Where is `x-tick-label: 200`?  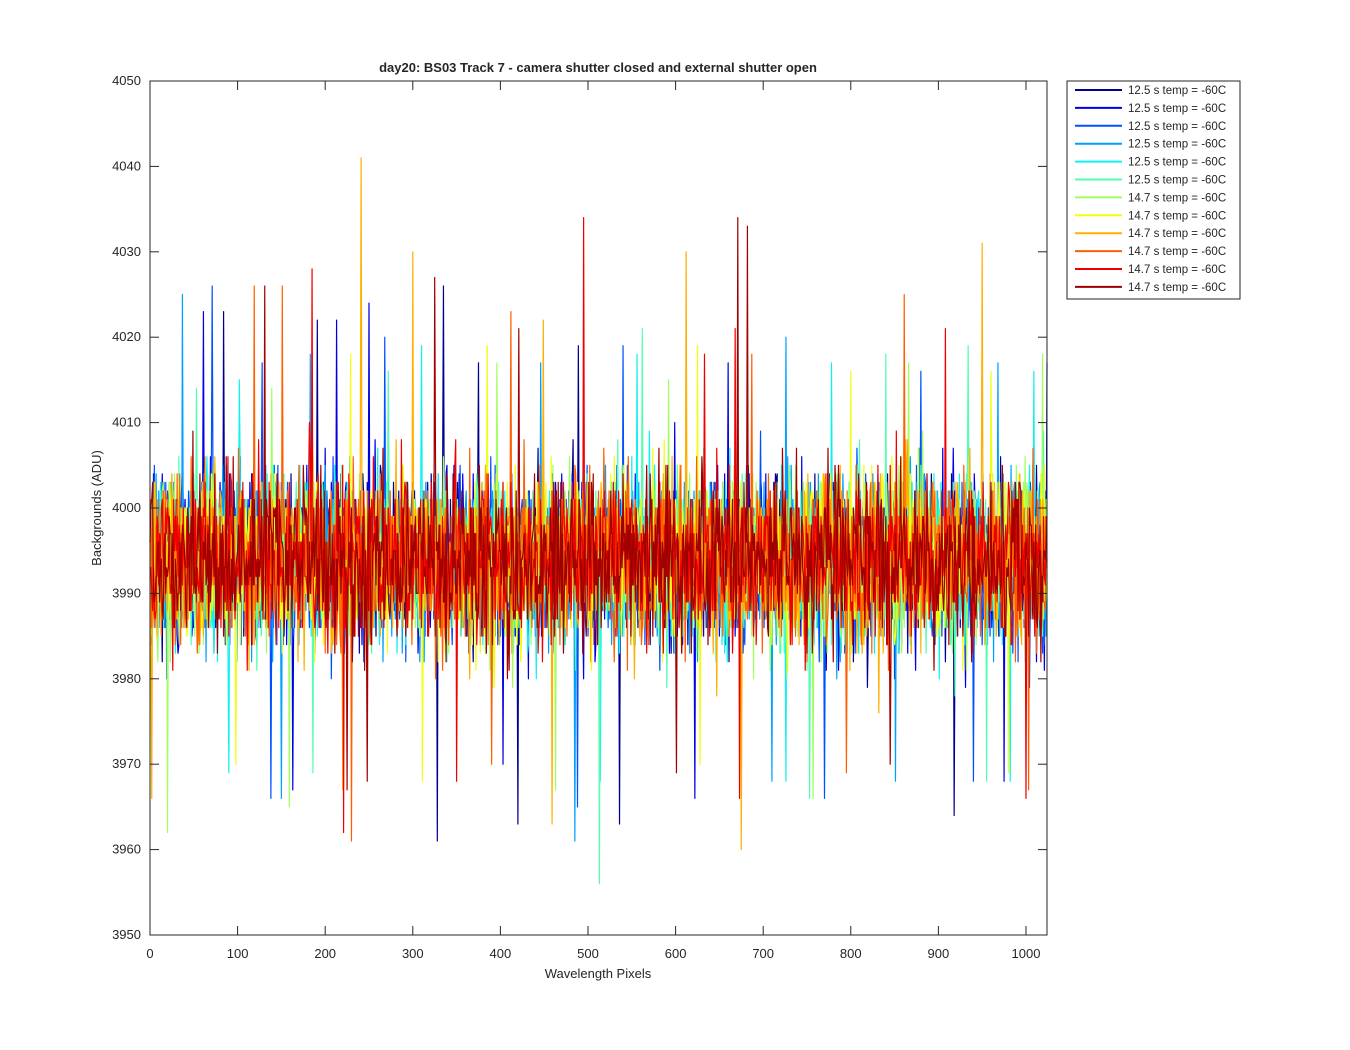 x-tick-label: 200 is located at coordinates (325, 953).